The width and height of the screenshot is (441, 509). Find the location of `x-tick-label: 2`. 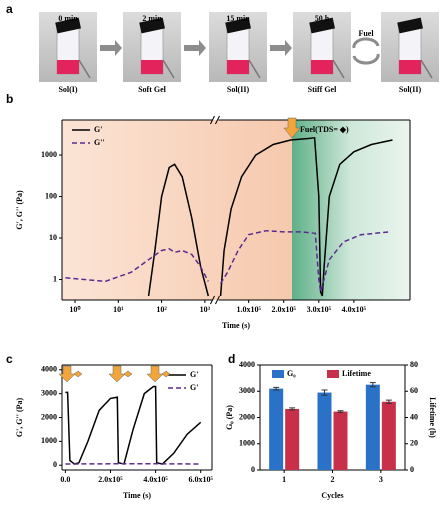

x-tick-label: 2 is located at coordinates (333, 479).